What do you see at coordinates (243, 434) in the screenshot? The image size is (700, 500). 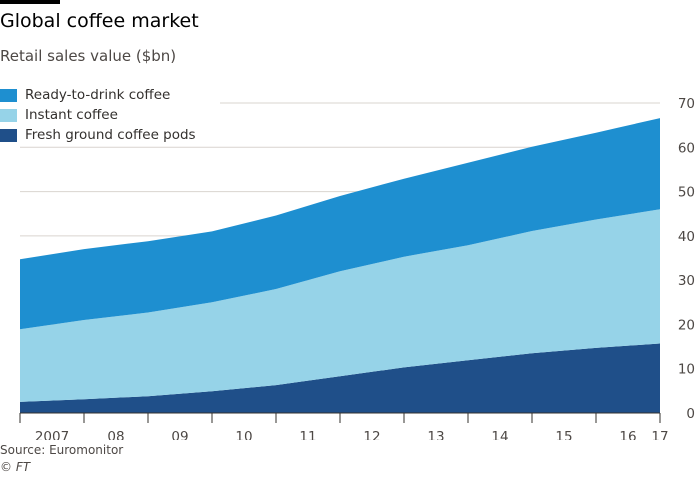 I see `x-tick-label: 10` at bounding box center [243, 434].